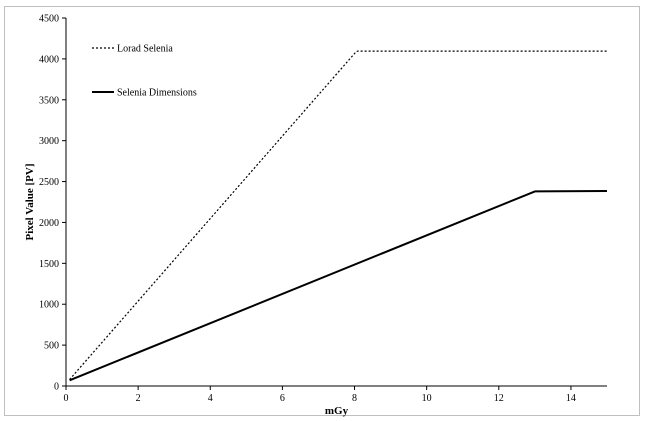 The width and height of the screenshot is (646, 421). Describe the element at coordinates (337, 411) in the screenshot. I see `x-axis-label: mGy` at that location.